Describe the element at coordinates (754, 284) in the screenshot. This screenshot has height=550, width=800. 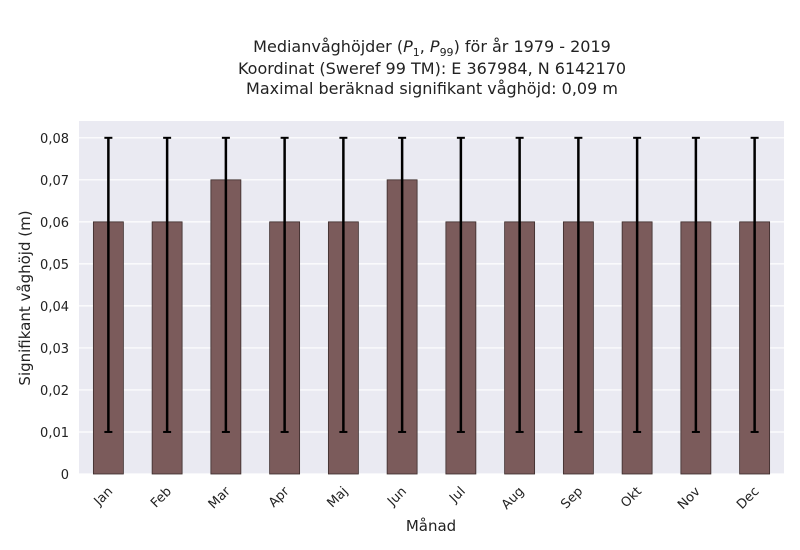
I see `error-bar-dec` at that location.